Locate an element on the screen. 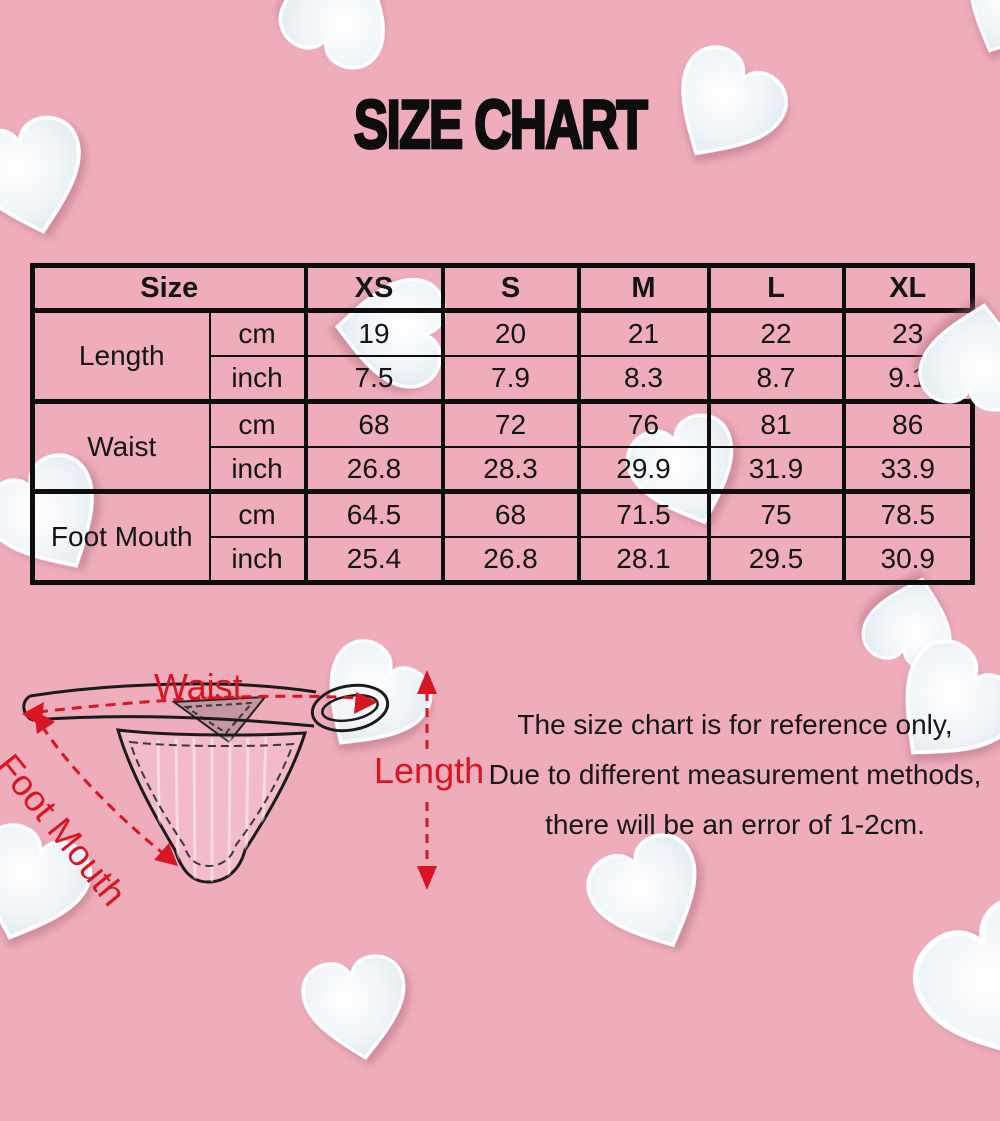 This screenshot has width=1000, height=1121. length-measure-arrow is located at coordinates (427, 780).